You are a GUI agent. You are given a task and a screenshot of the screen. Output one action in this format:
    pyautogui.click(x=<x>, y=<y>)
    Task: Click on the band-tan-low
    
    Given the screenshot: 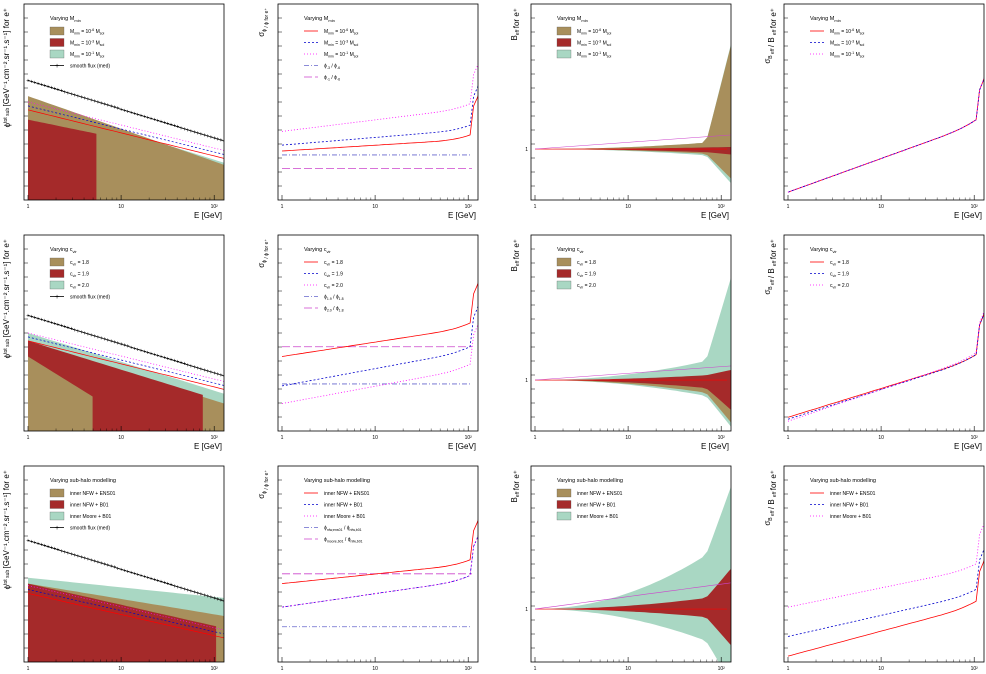 What is the action you would take?
    pyautogui.click(x=60, y=393)
    